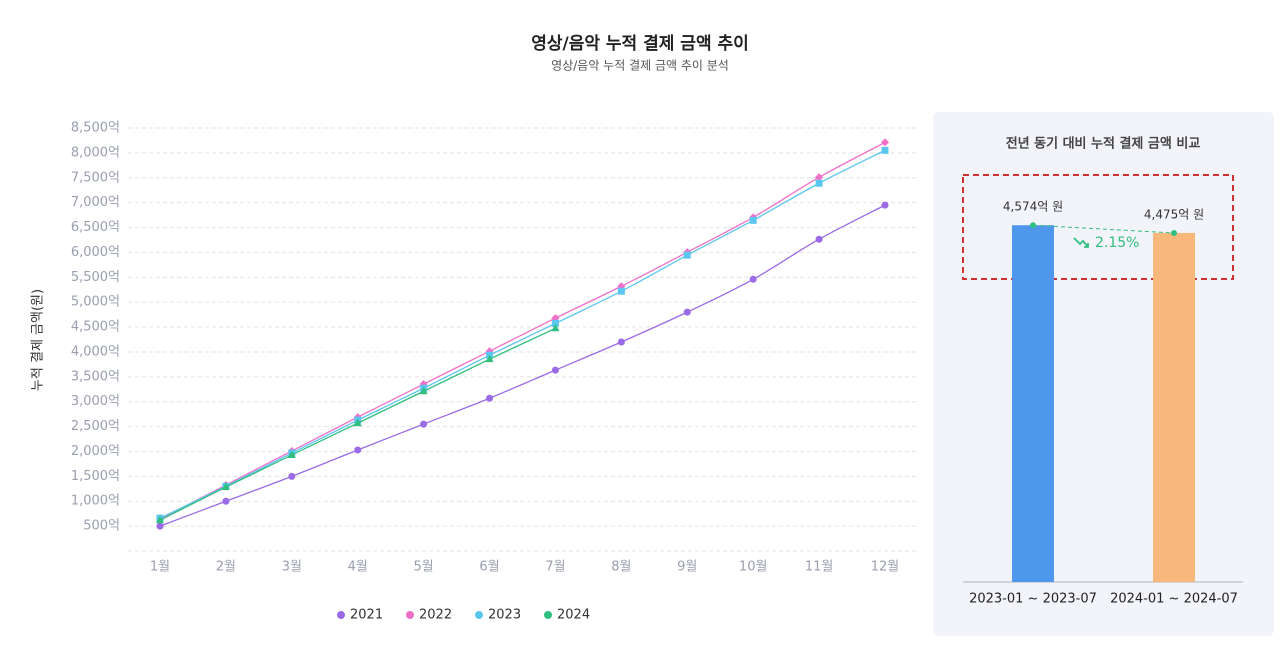 This screenshot has height=657, width=1280. I want to click on x-tick-label: 2023-01 ~ 2023-07, so click(1033, 599).